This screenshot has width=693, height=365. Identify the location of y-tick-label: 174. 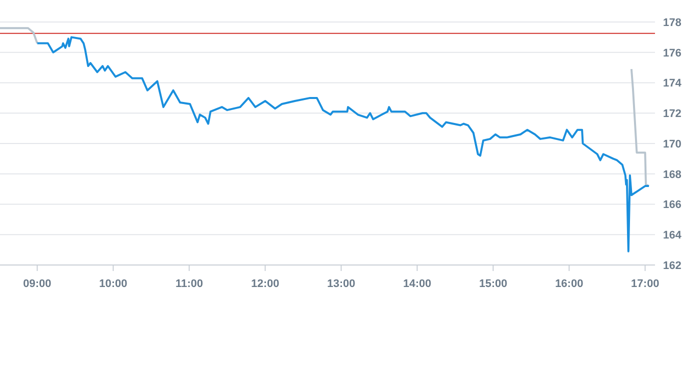
(672, 84).